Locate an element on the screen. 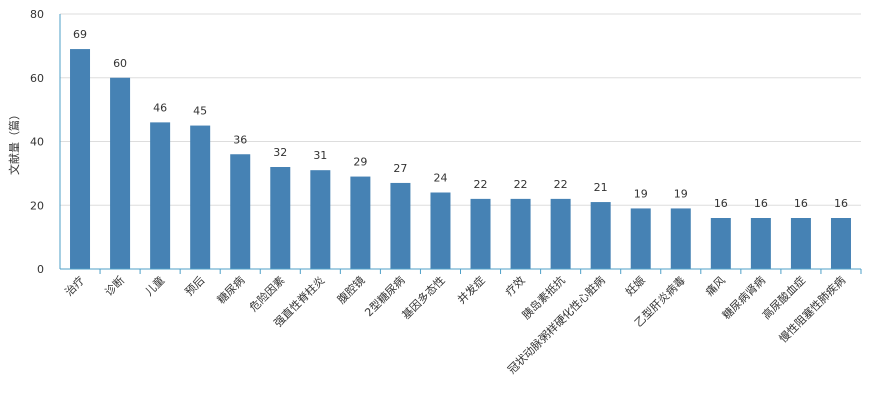 This screenshot has width=871, height=406. bar-value-label: 21 is located at coordinates (601, 187).